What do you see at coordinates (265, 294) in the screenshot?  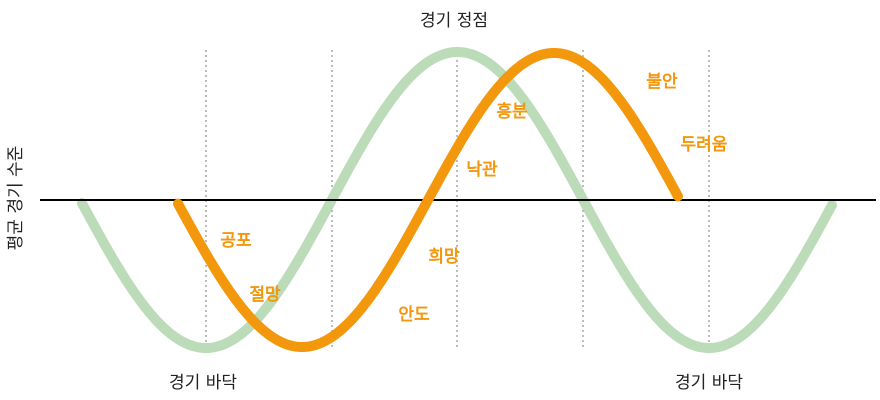 I see `emotion-despair-label: 절망` at bounding box center [265, 294].